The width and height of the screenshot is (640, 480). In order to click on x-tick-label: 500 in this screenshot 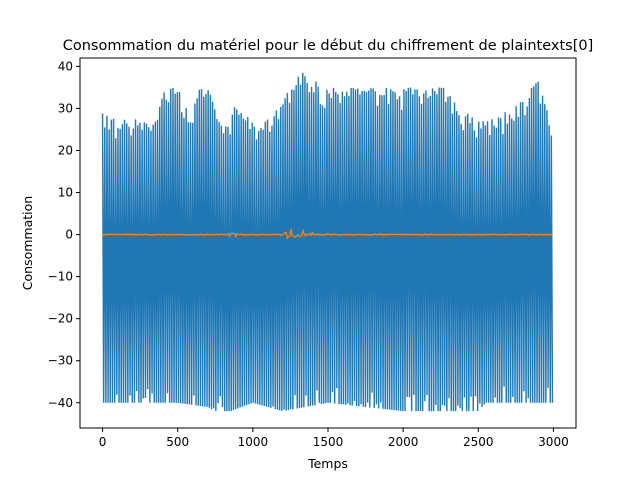, I will do `click(177, 442)`.